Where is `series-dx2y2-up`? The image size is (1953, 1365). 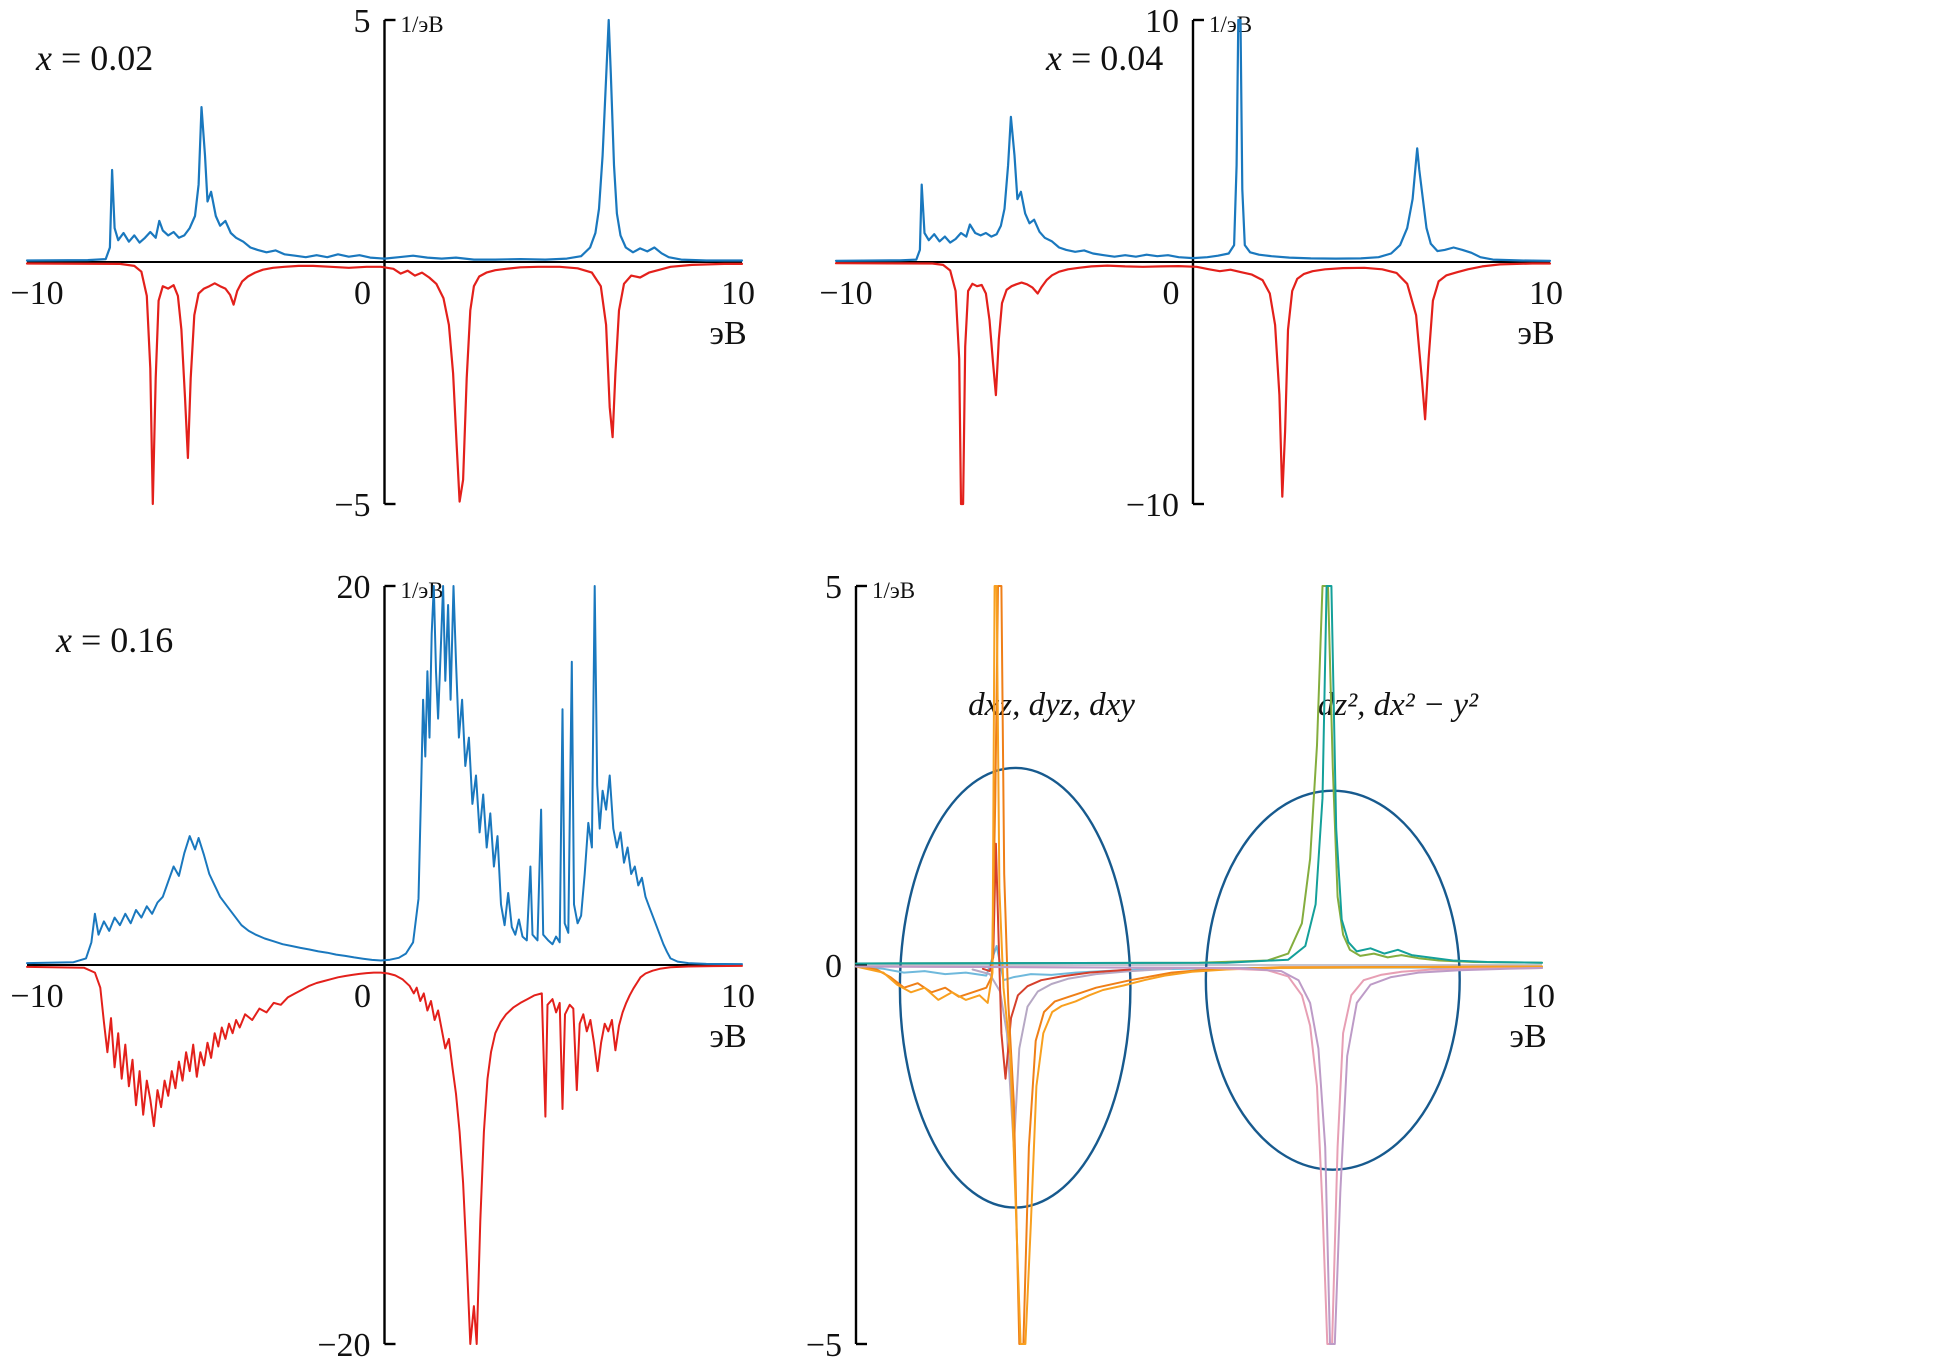 series-dx2y2-up is located at coordinates (1199, 775).